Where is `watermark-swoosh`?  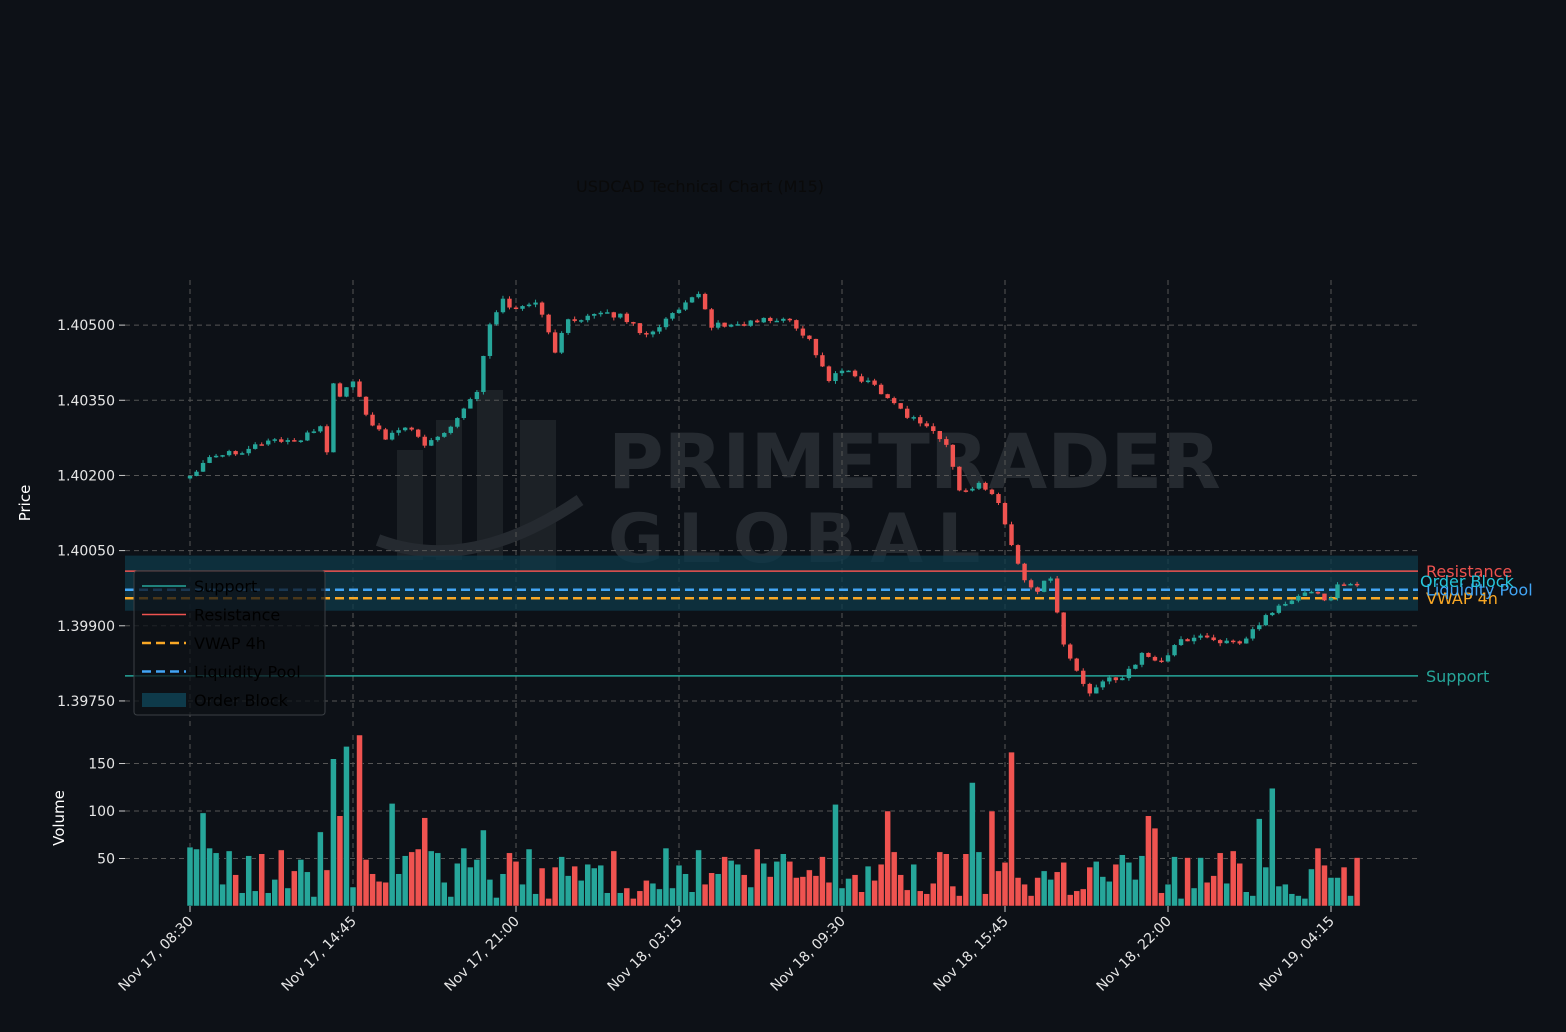 watermark-swoosh is located at coordinates (479, 526).